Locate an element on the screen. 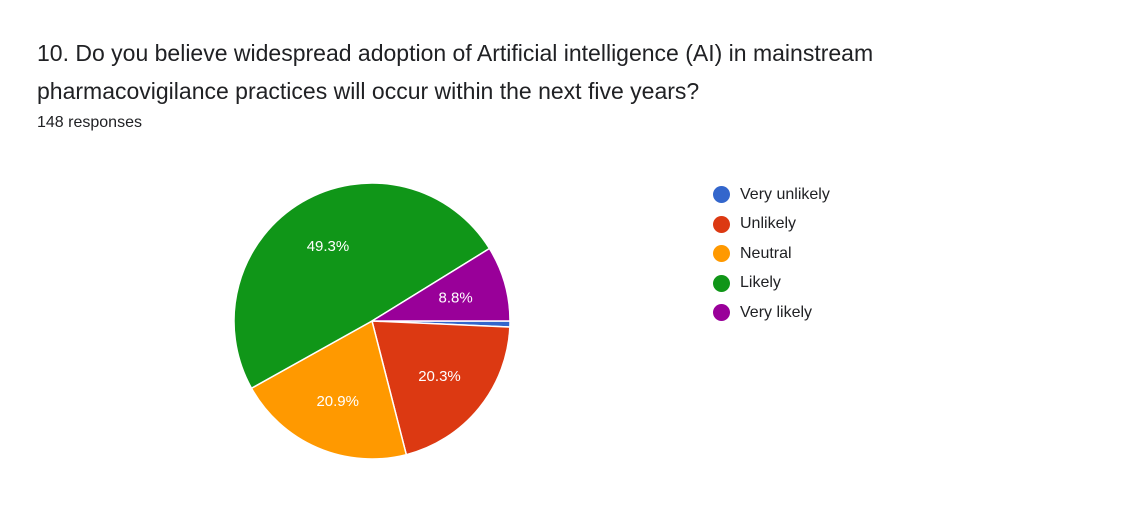 This screenshot has width=1129, height=513. pie-slice-neutral is located at coordinates (329, 389).